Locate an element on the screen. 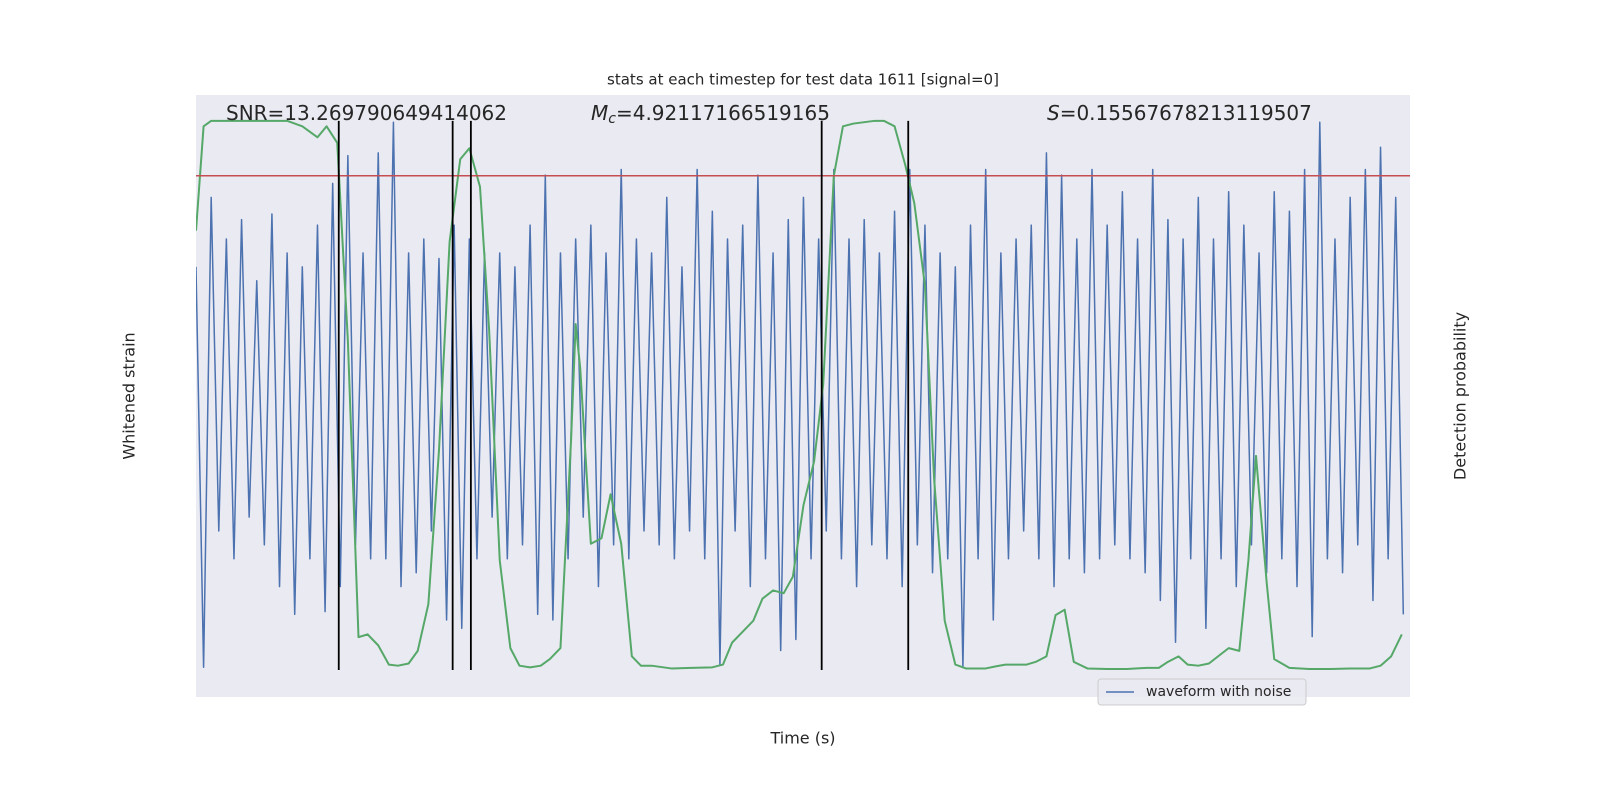  x-axis-label: Time (s) is located at coordinates (802, 738).